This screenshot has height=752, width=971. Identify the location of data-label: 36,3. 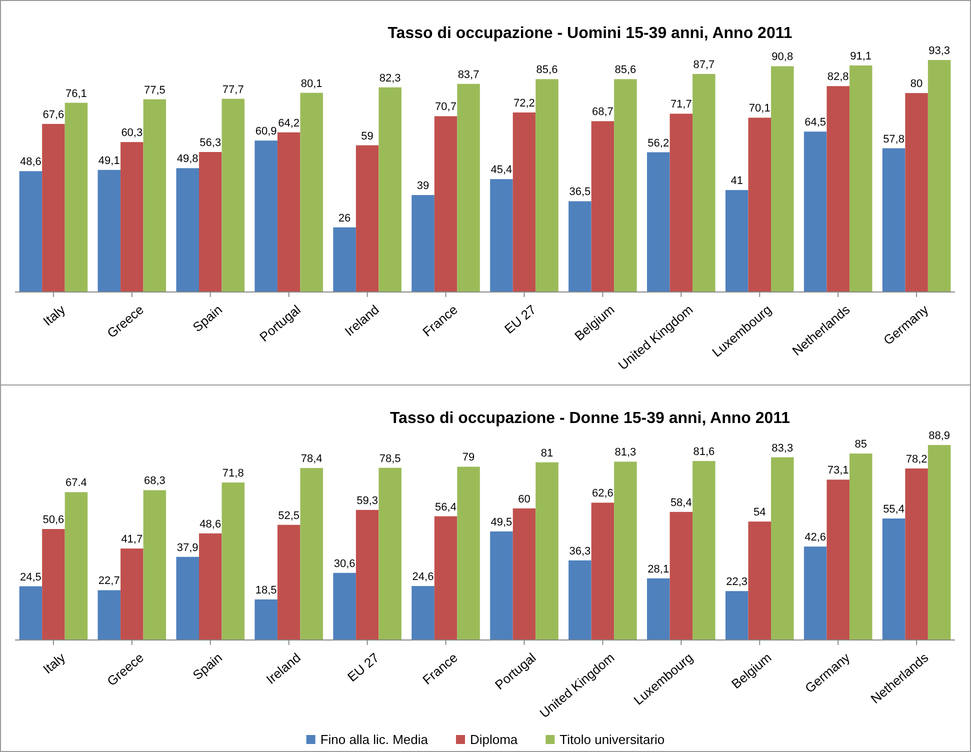
(580, 551).